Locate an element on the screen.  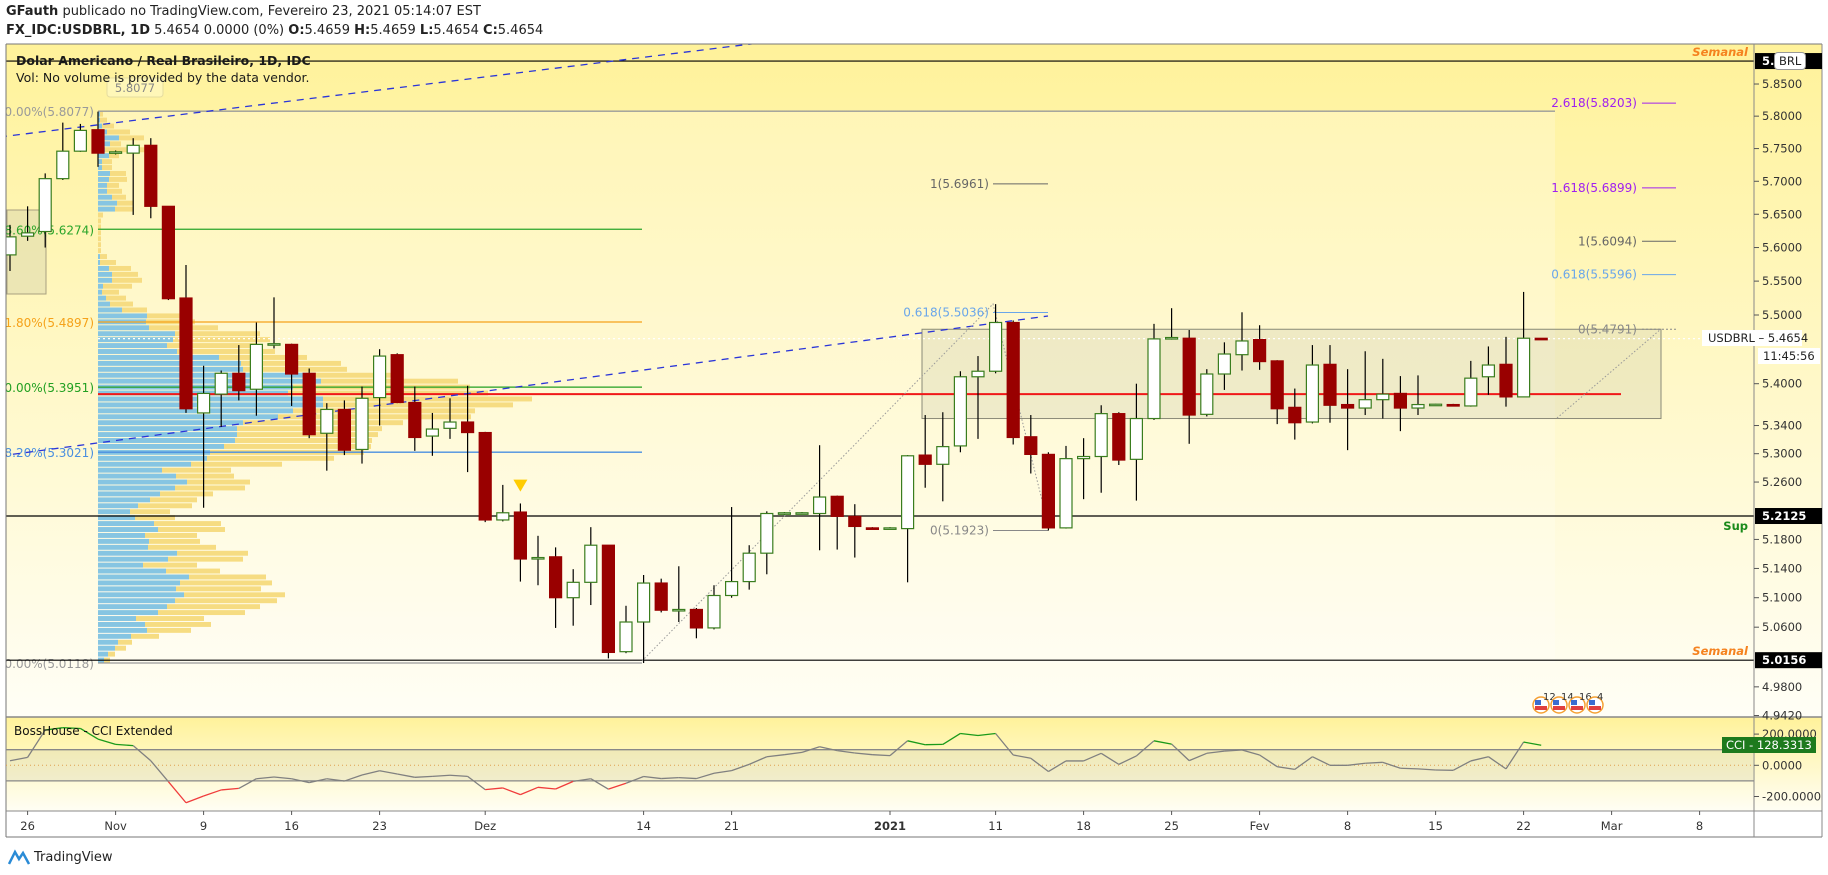
fib-extension-path is located at coordinates (842, 482).